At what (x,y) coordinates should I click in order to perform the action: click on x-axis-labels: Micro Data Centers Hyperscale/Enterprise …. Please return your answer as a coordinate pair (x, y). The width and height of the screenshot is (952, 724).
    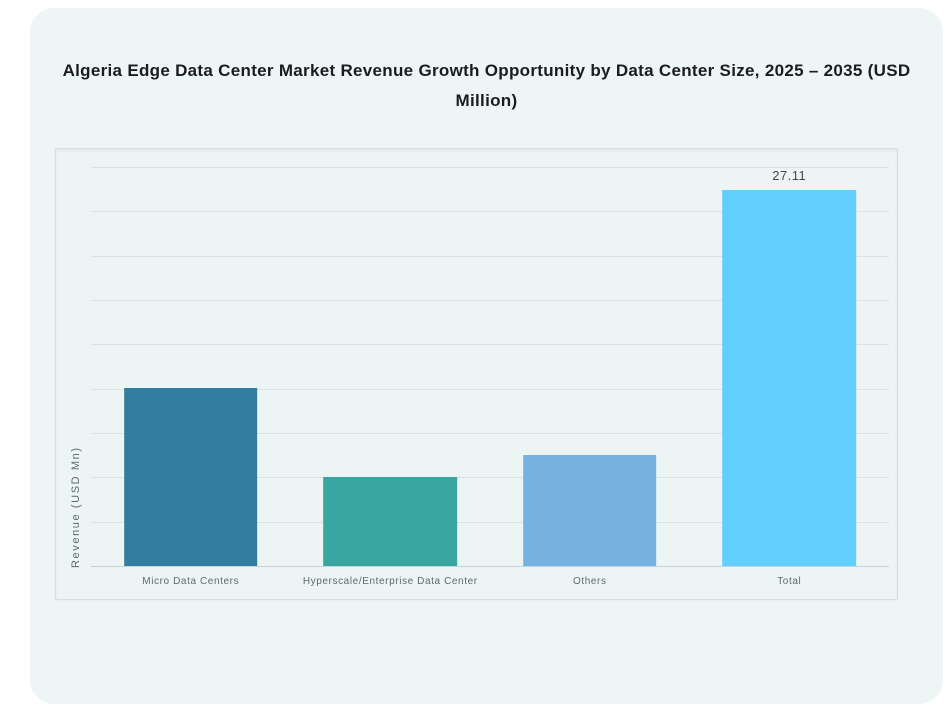
    Looking at the image, I should click on (490, 581).